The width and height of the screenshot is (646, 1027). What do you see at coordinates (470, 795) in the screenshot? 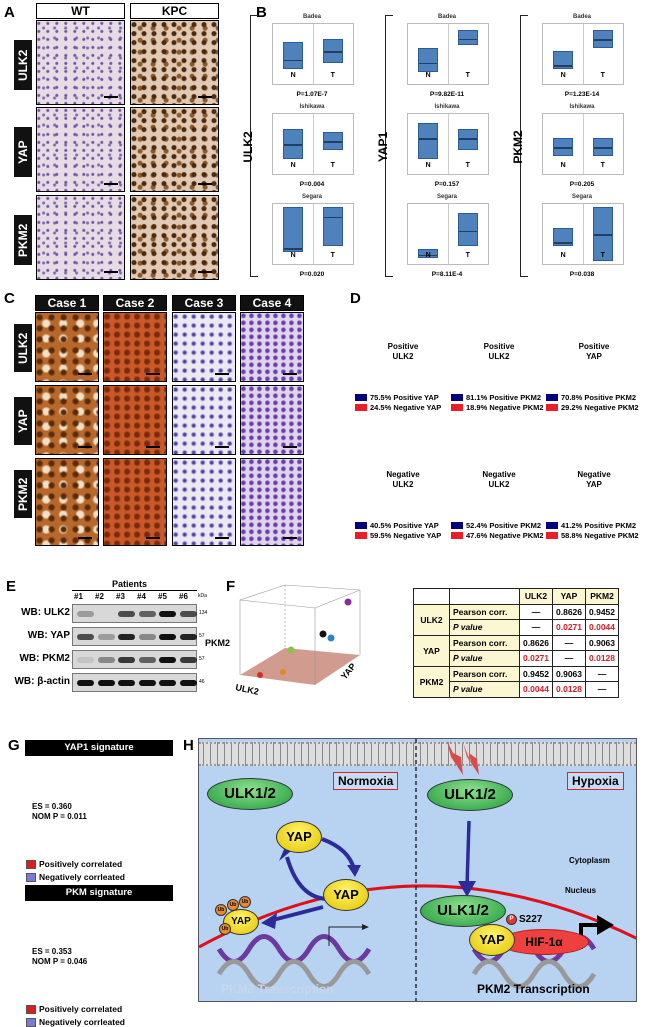
I see `ulk-hypoxia-cytoplasm: ULK1/2` at bounding box center [470, 795].